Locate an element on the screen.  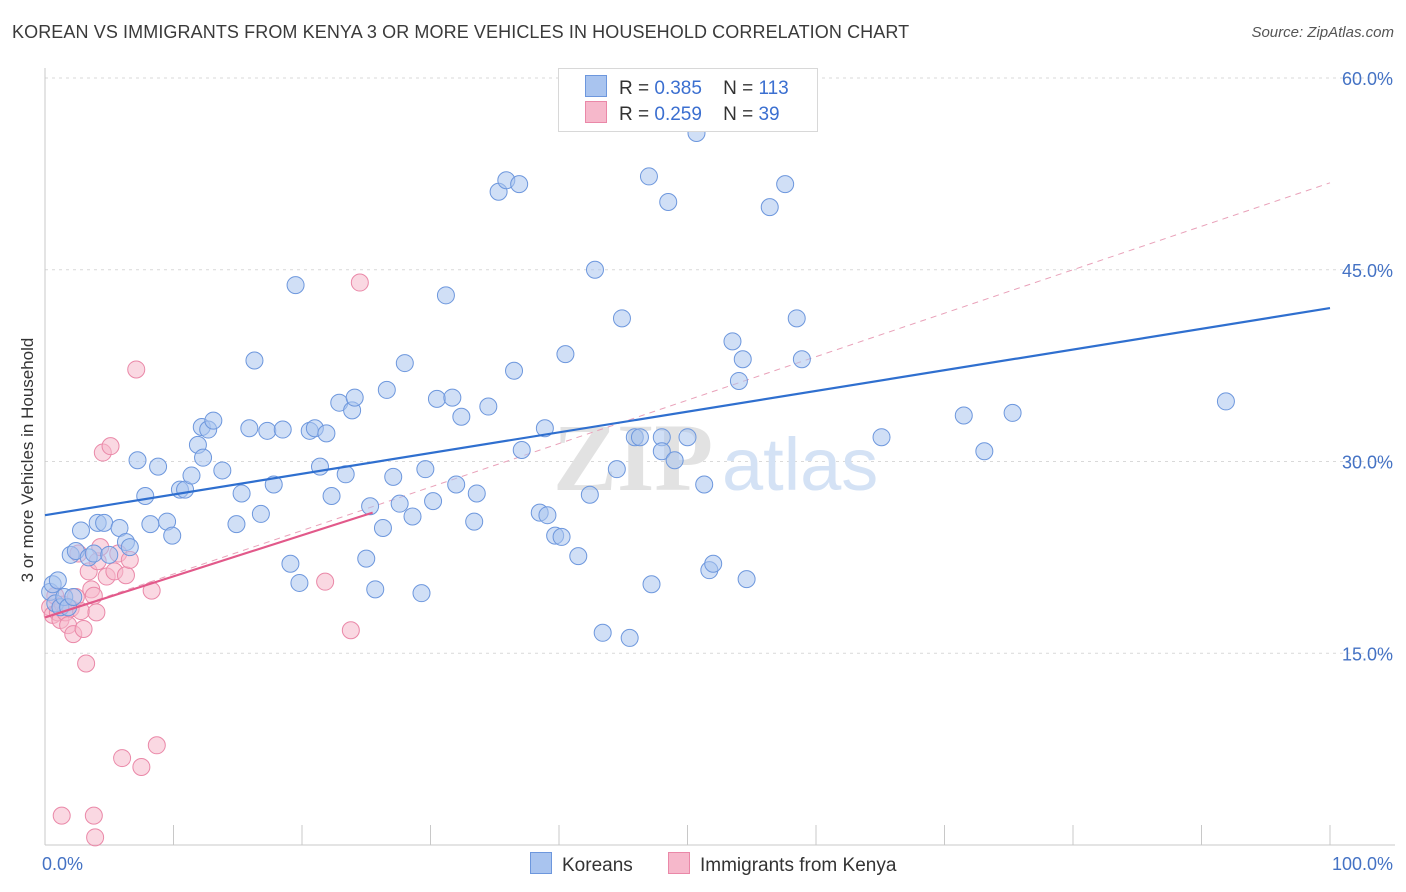
kenya-trend-line is located at coordinates (209, 565).